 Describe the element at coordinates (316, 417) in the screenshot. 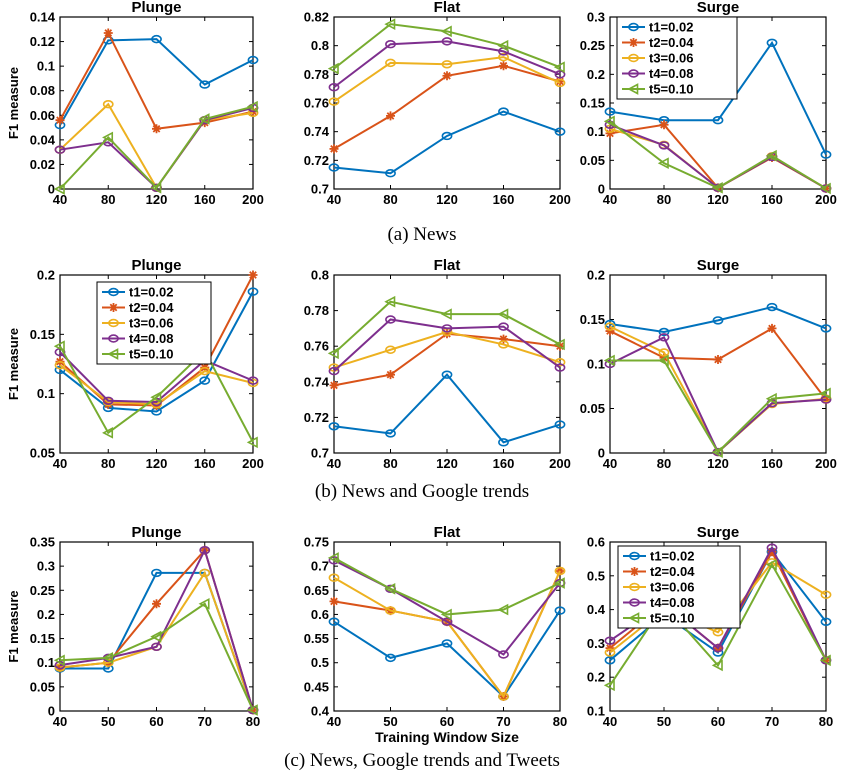

I see `y-tick-label: 0.72` at that location.